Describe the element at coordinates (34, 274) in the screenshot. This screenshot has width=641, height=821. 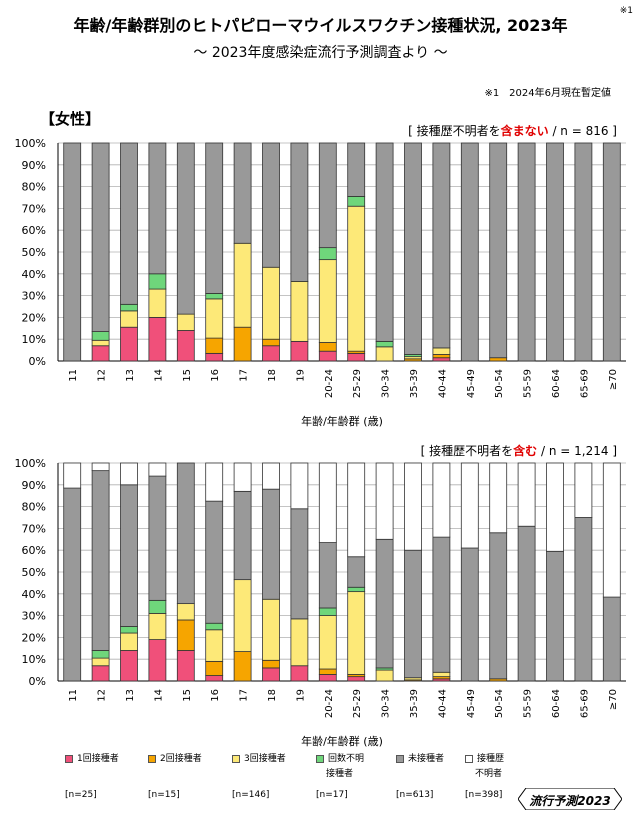
I see `chart1-ytick-label: 40%` at that location.